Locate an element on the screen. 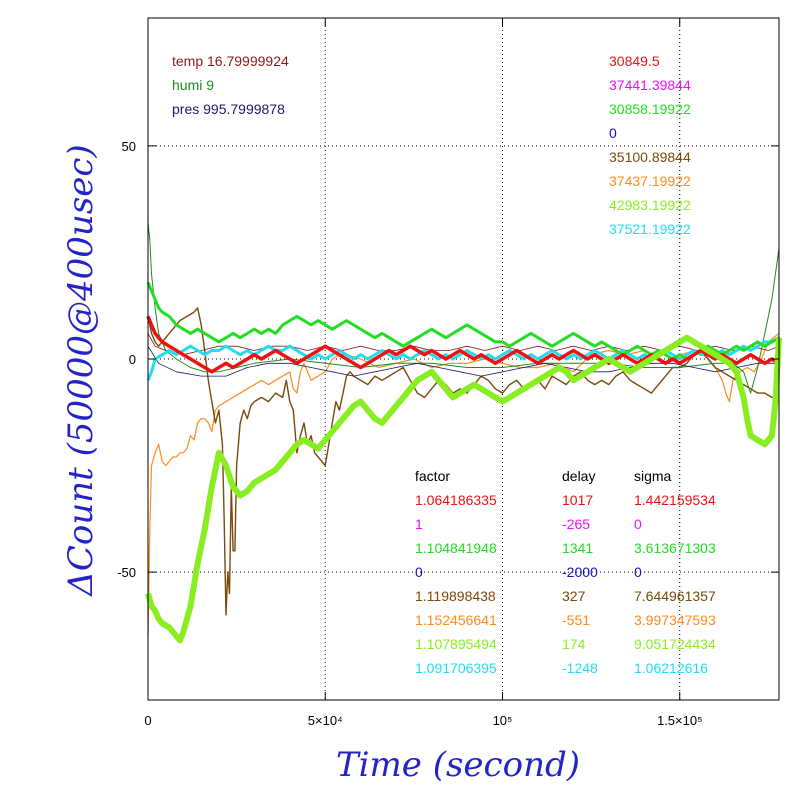  env-legend: temp 16.79999924 humi 9 pres 995.7999878 is located at coordinates (230, 85).